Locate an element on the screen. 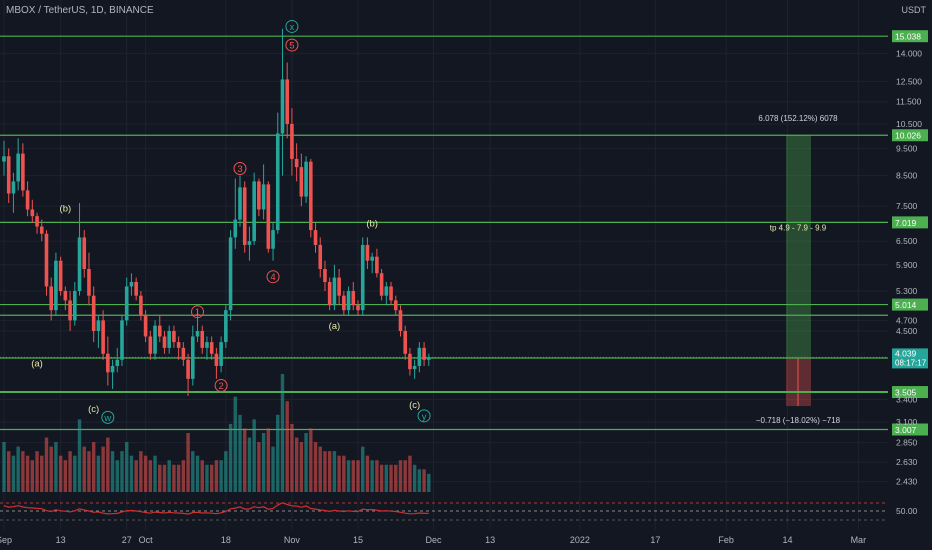 The width and height of the screenshot is (932, 550). target-zone is located at coordinates (798, 247).